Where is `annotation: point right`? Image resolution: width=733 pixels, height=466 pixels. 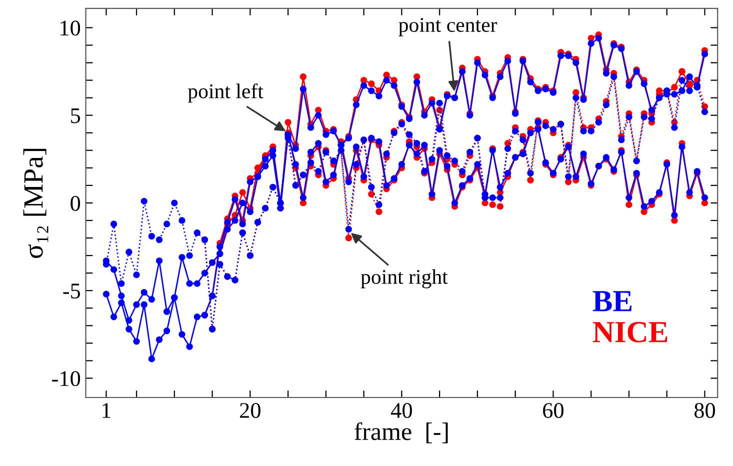 annotation: point right is located at coordinates (404, 278).